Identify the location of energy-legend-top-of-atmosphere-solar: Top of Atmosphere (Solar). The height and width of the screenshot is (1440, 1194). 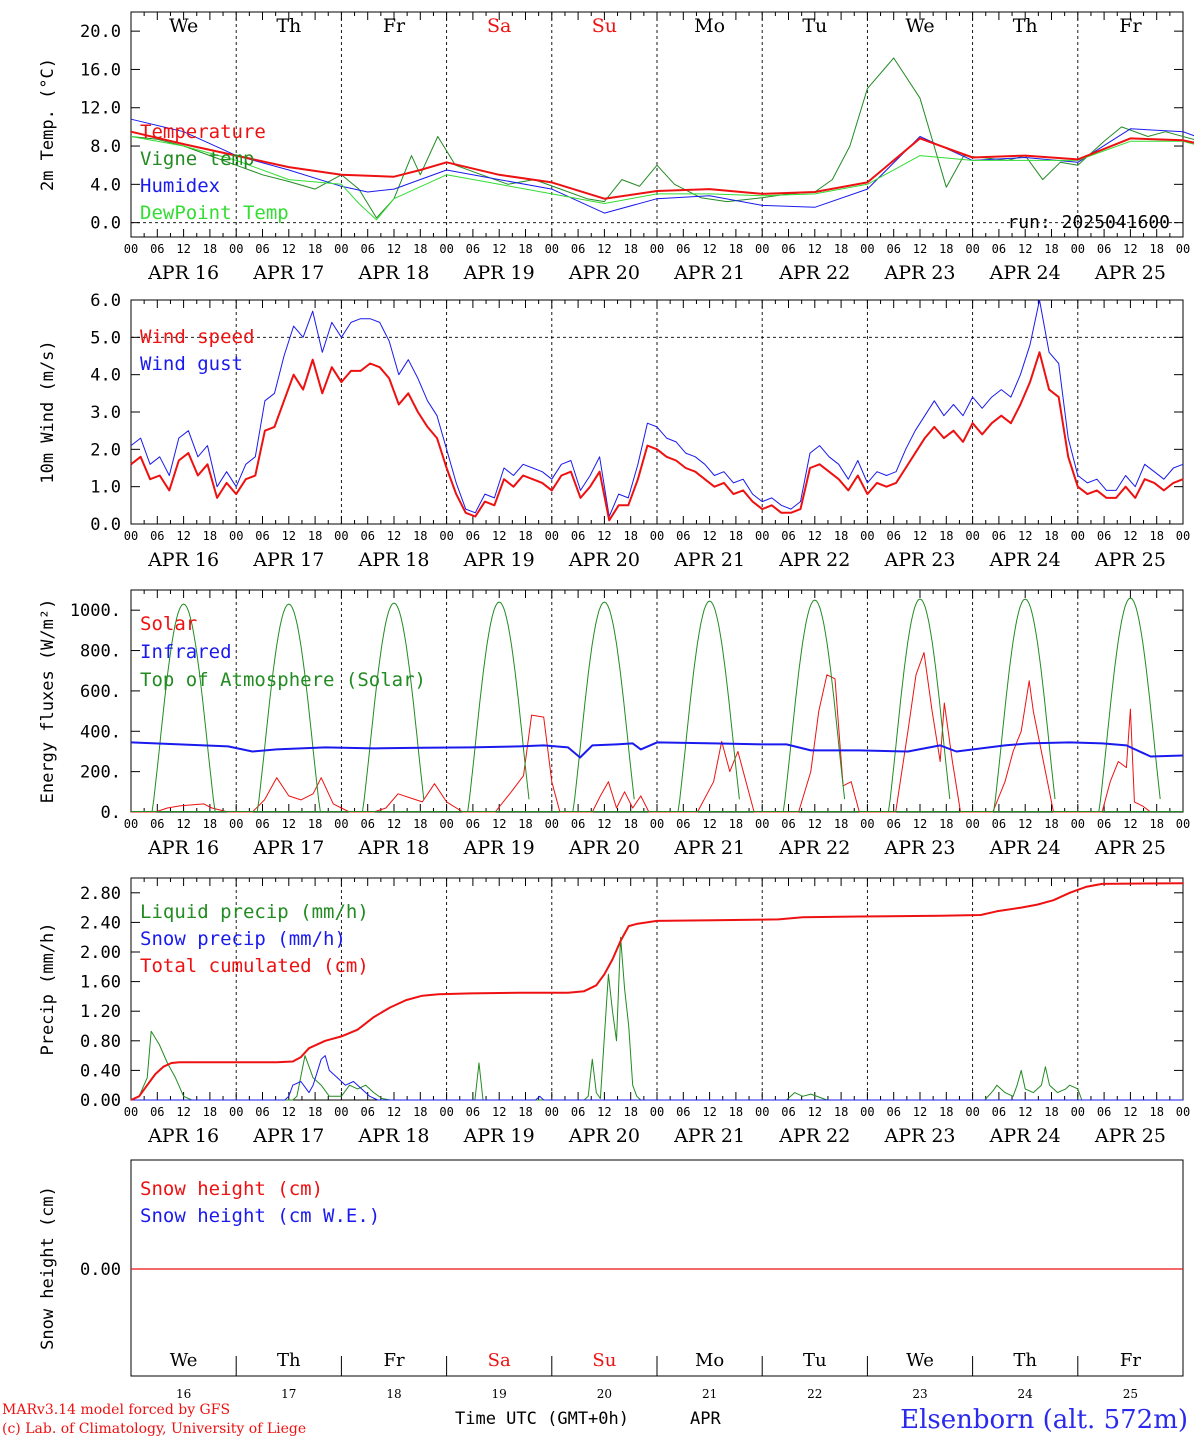
(283, 680).